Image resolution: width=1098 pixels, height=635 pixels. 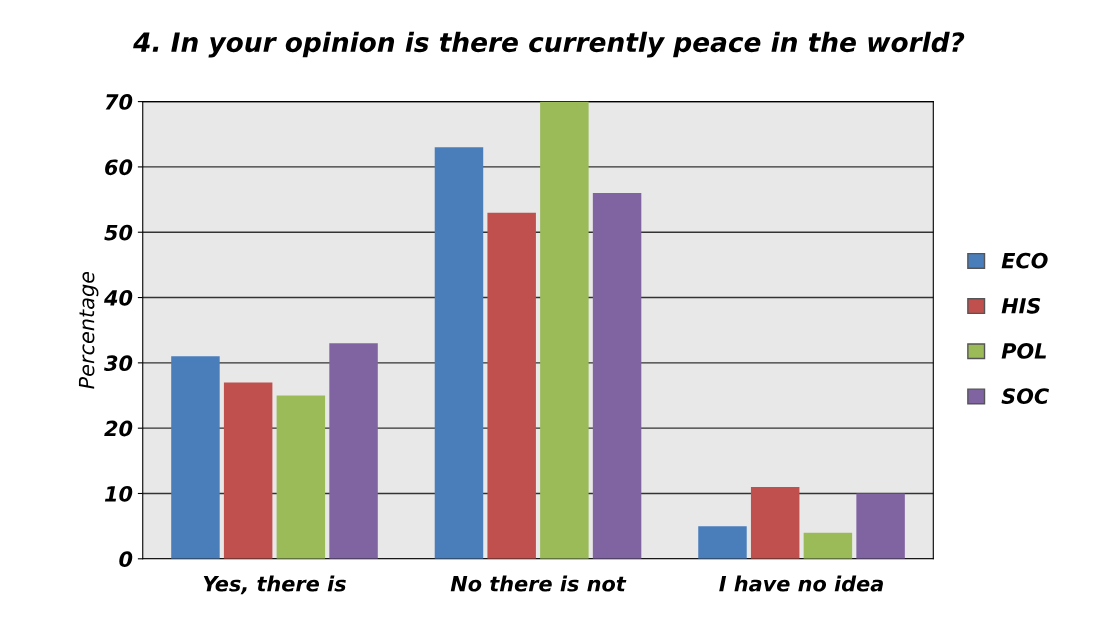 I want to click on y-tick-label: 0, so click(x=126, y=559).